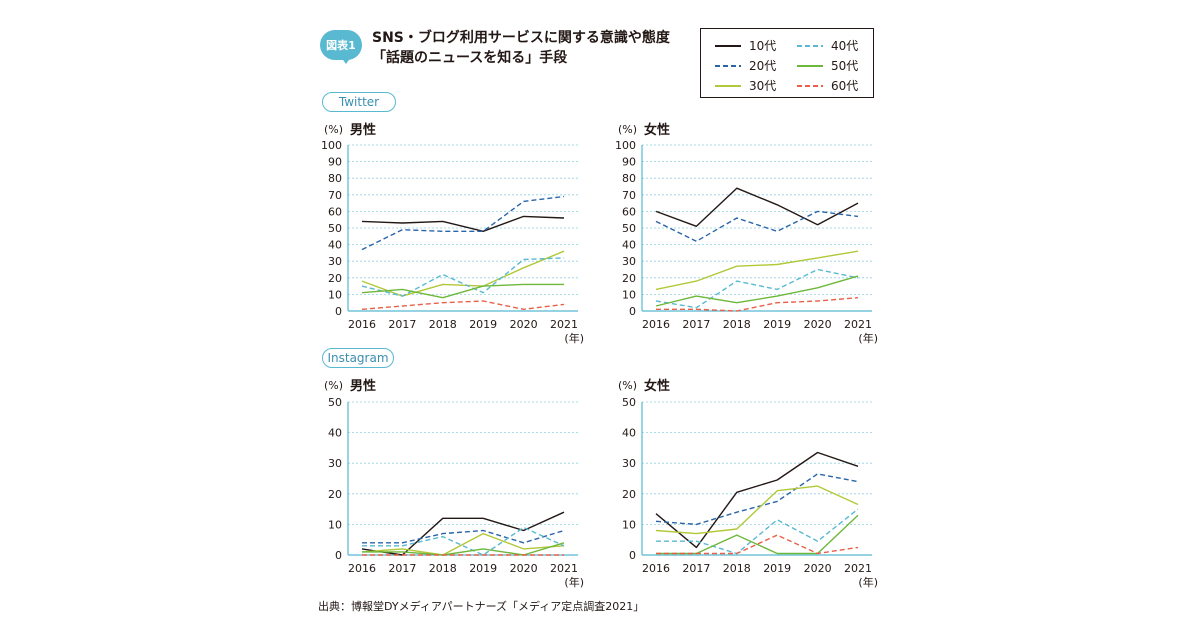 Image resolution: width=1200 pixels, height=630 pixels. I want to click on panel3-ylabel: (%), so click(333, 385).